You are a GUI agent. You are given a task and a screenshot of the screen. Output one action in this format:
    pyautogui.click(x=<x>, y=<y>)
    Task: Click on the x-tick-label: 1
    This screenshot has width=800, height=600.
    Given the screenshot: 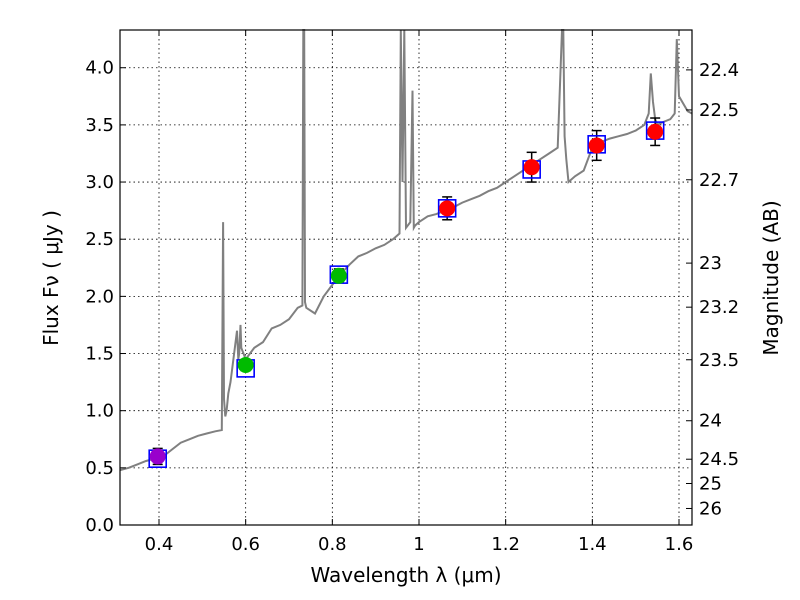 What is the action you would take?
    pyautogui.click(x=418, y=544)
    